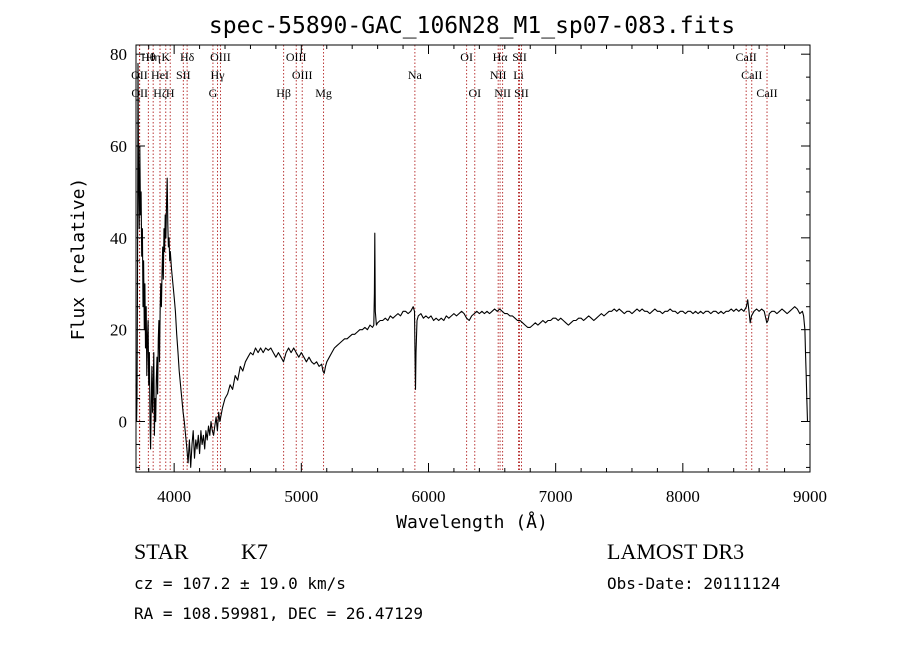 This screenshot has height=649, width=900. Describe the element at coordinates (118, 54) in the screenshot. I see `y-tick-label: 80` at that location.